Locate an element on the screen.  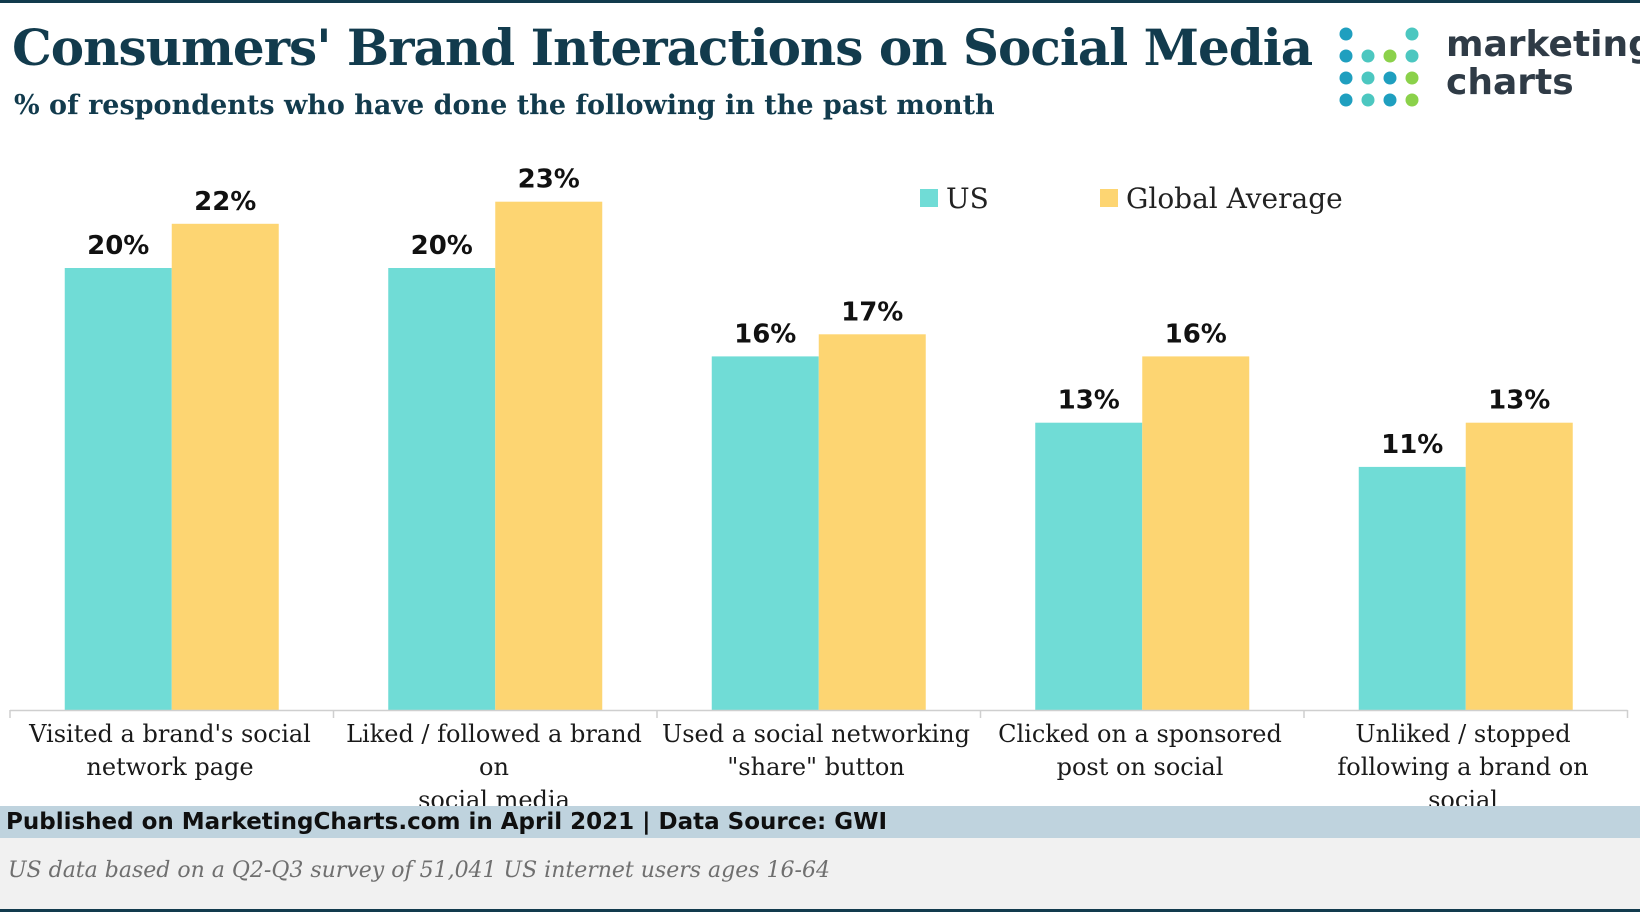
legend-item-global-average: Global Average is located at coordinates (1221, 198).